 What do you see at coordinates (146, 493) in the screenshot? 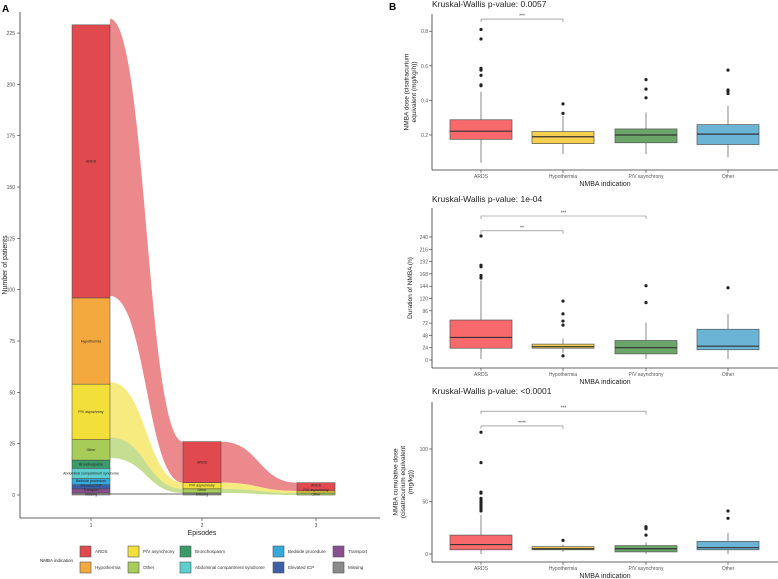
I see `flow-missing` at bounding box center [146, 493].